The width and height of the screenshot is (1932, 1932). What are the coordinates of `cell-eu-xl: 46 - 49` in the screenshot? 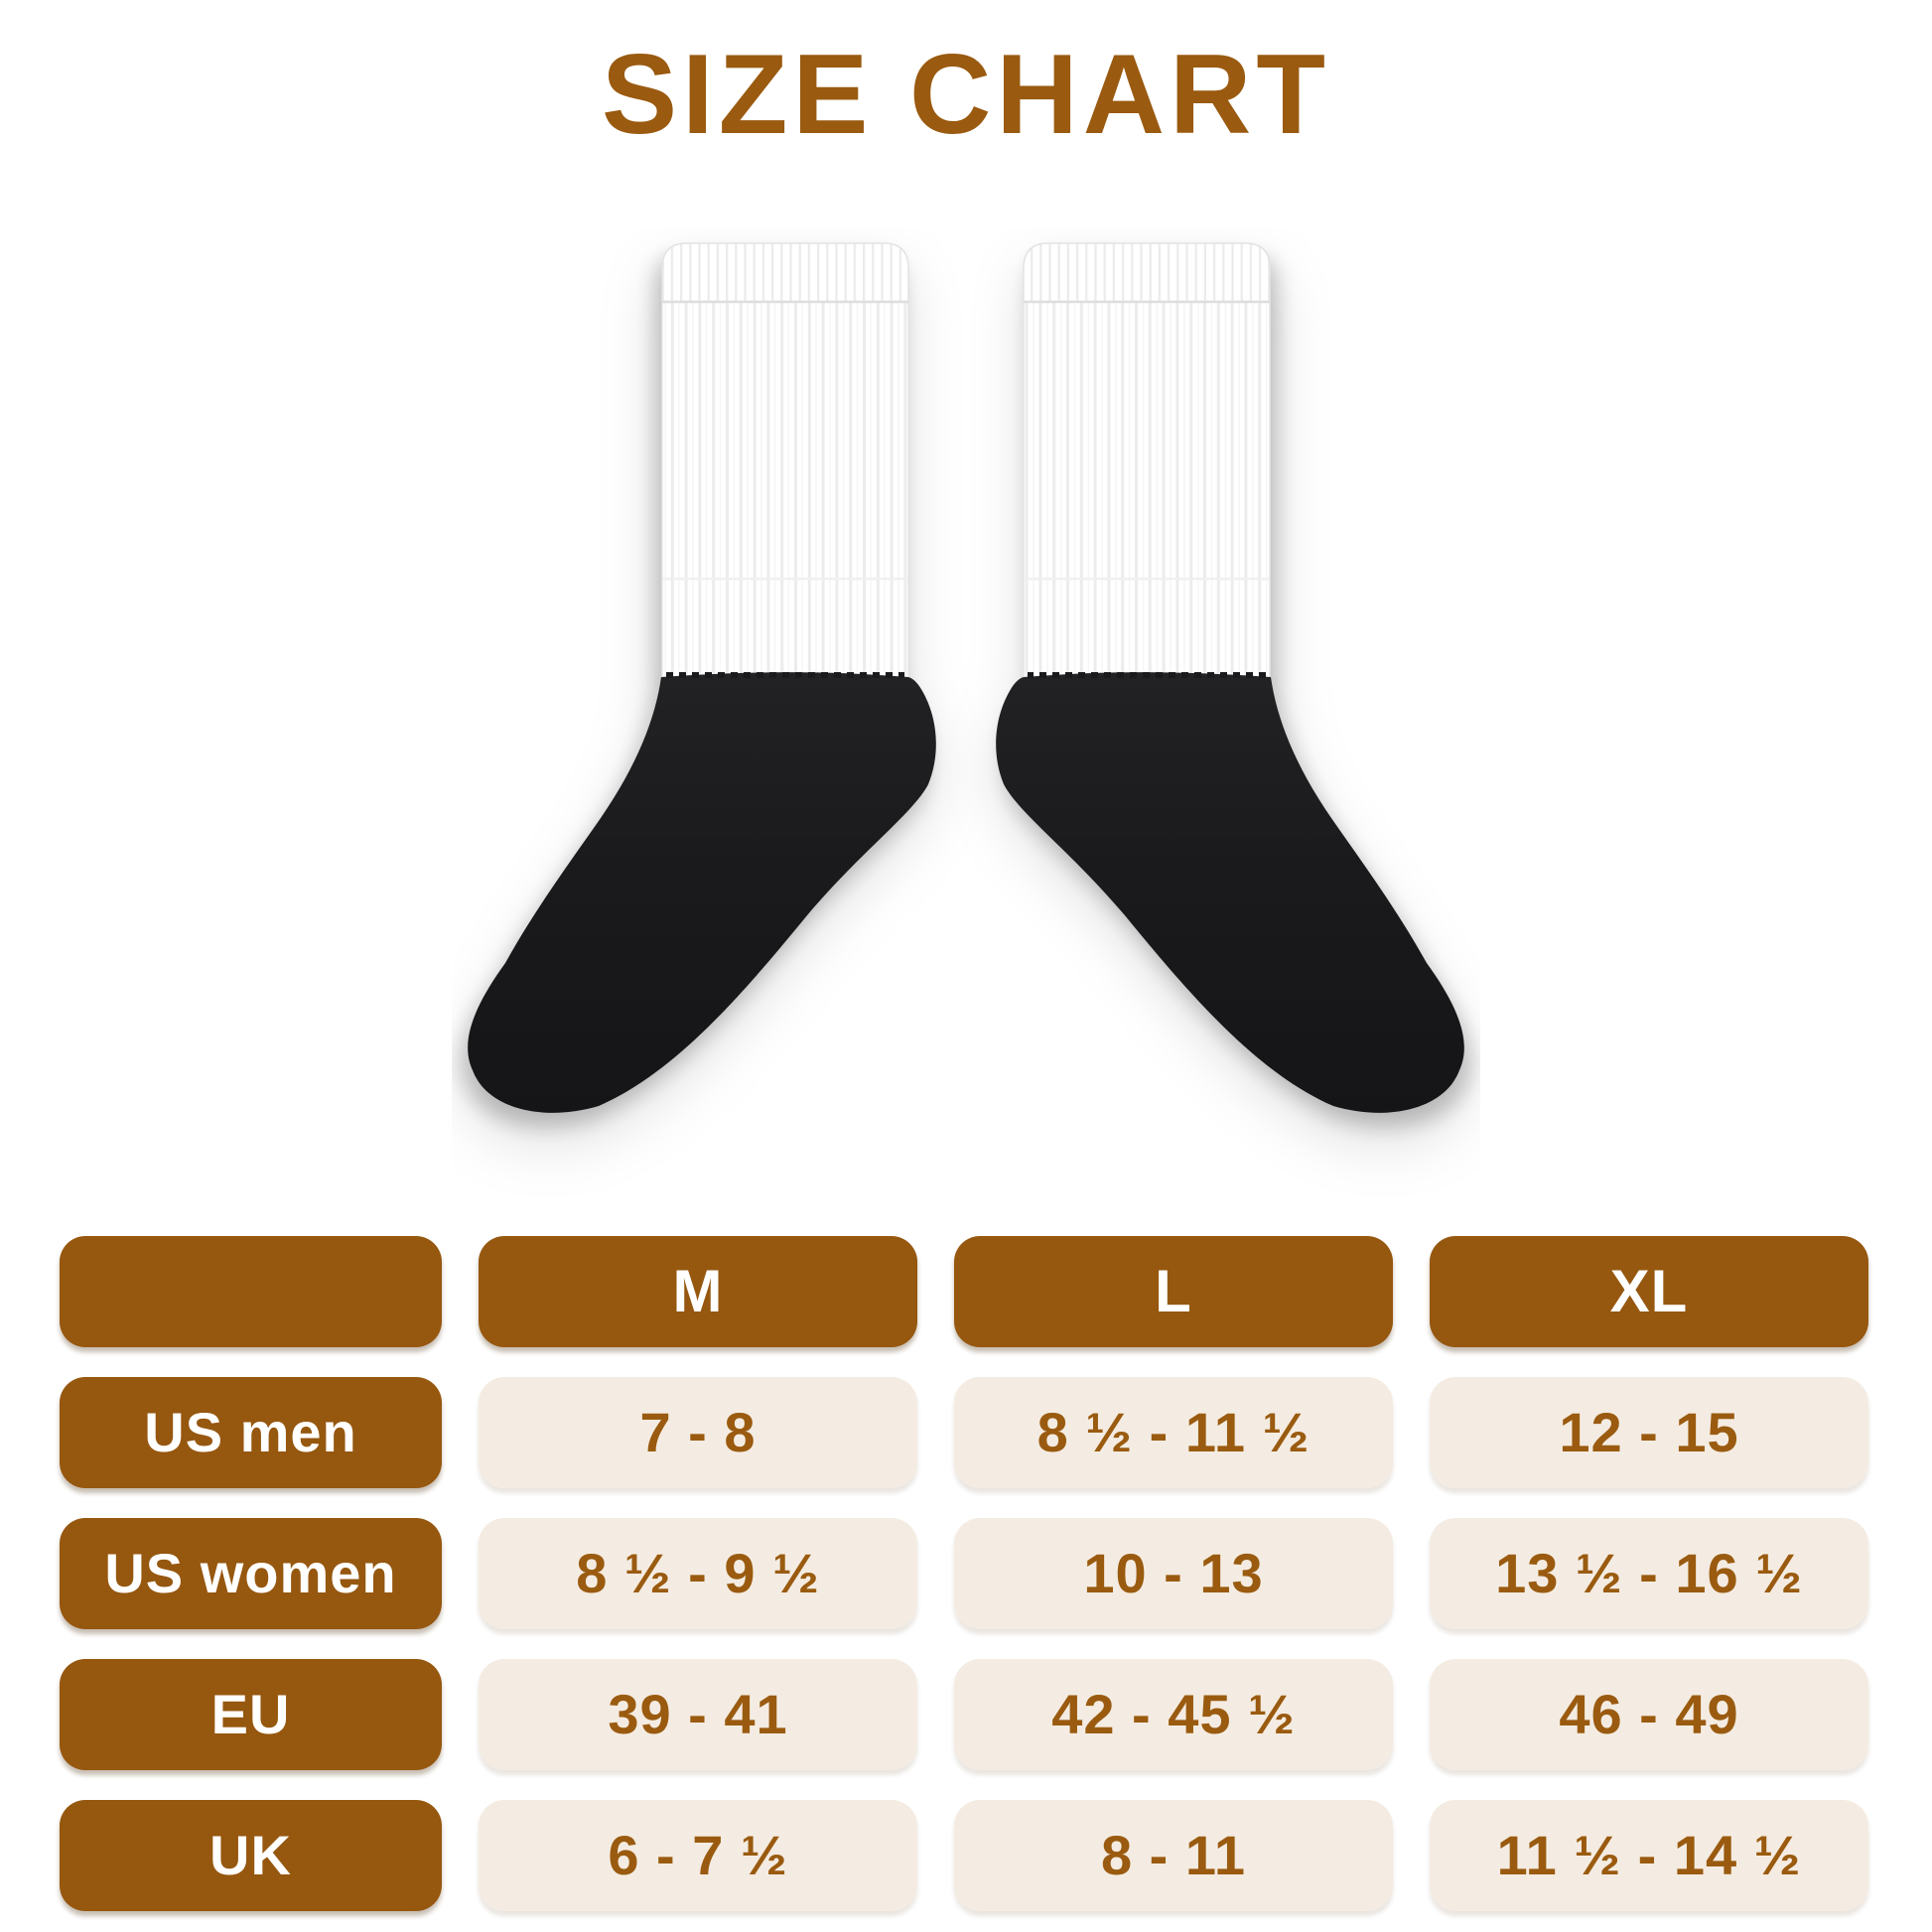 It's located at (1649, 1714).